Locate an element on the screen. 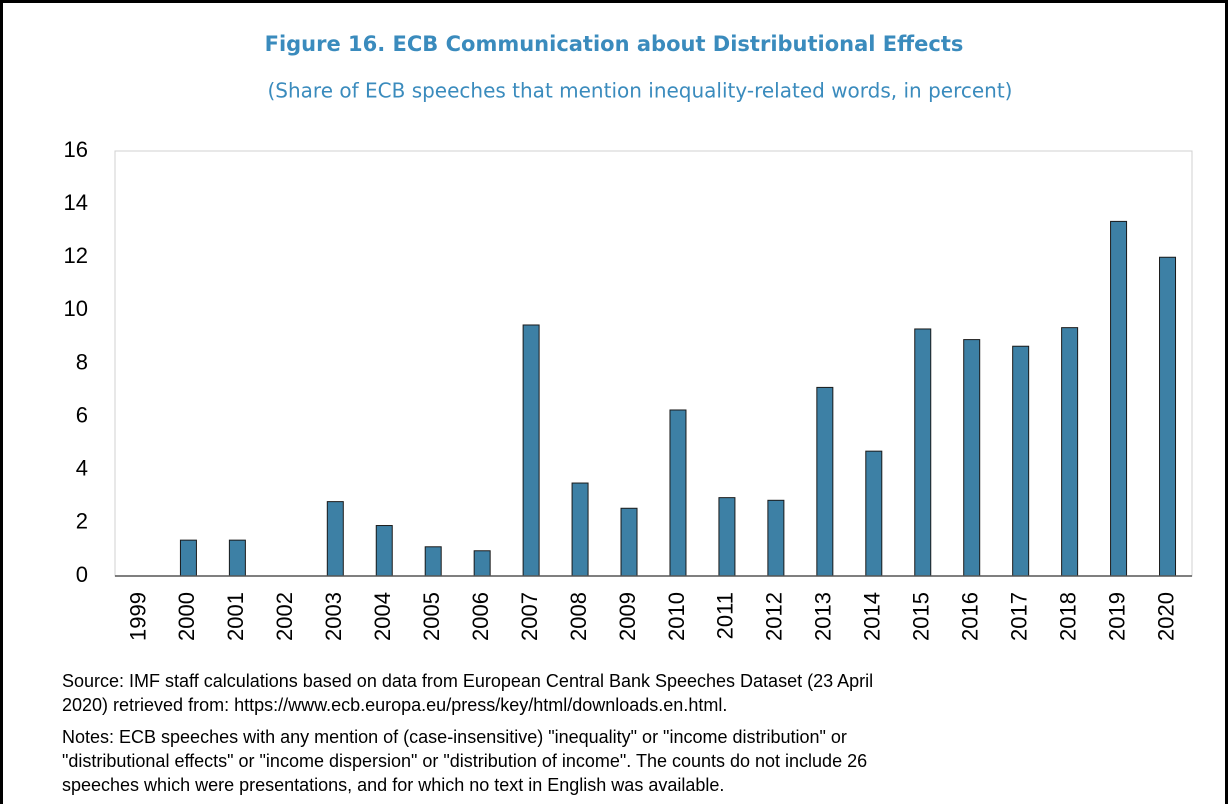 Image resolution: width=1228 pixels, height=804 pixels. x-tick-label: 2015 is located at coordinates (921, 616).